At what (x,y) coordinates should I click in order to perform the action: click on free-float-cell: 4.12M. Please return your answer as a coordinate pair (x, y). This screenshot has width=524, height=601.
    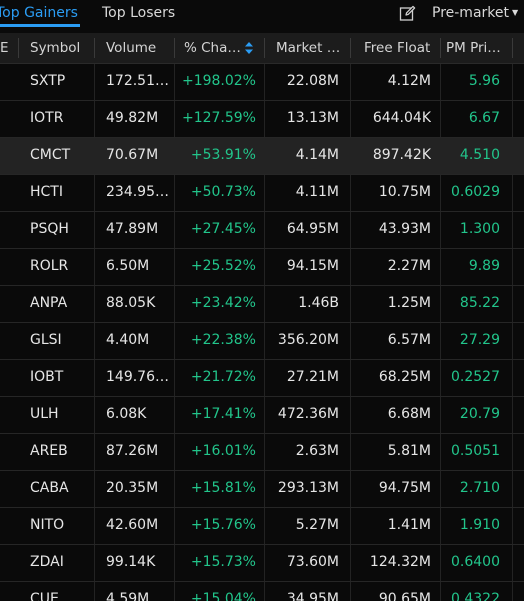
    Looking at the image, I should click on (409, 81).